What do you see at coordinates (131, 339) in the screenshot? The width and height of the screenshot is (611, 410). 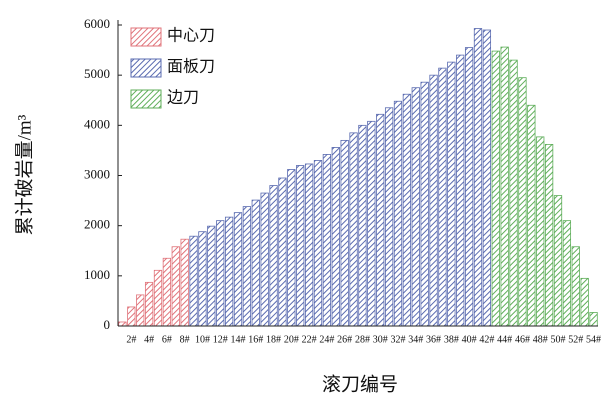 I see `x-tick-label: 2#` at bounding box center [131, 339].